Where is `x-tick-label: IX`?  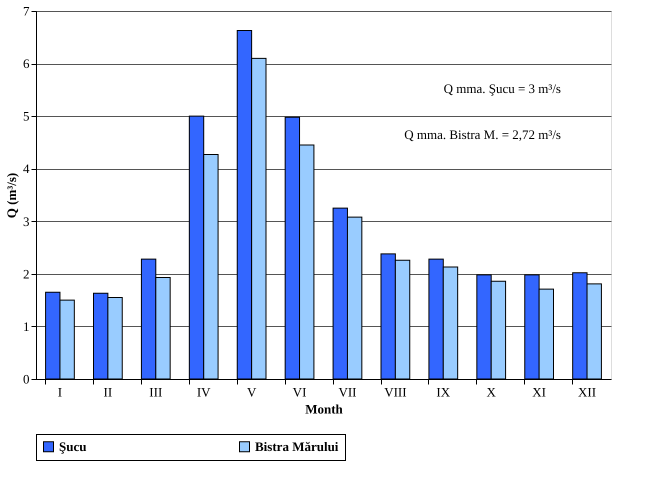
x-tick-label: IX is located at coordinates (443, 392).